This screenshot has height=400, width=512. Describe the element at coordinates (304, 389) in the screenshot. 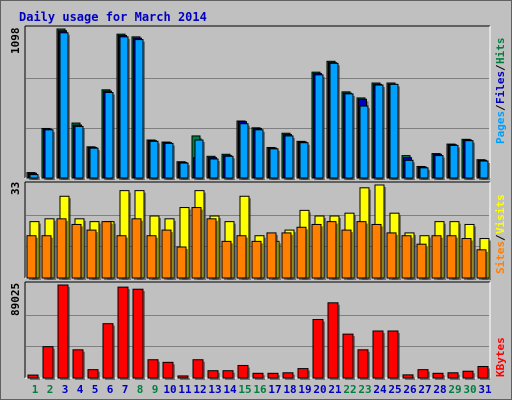

I see `day-label-19: 19` at that location.